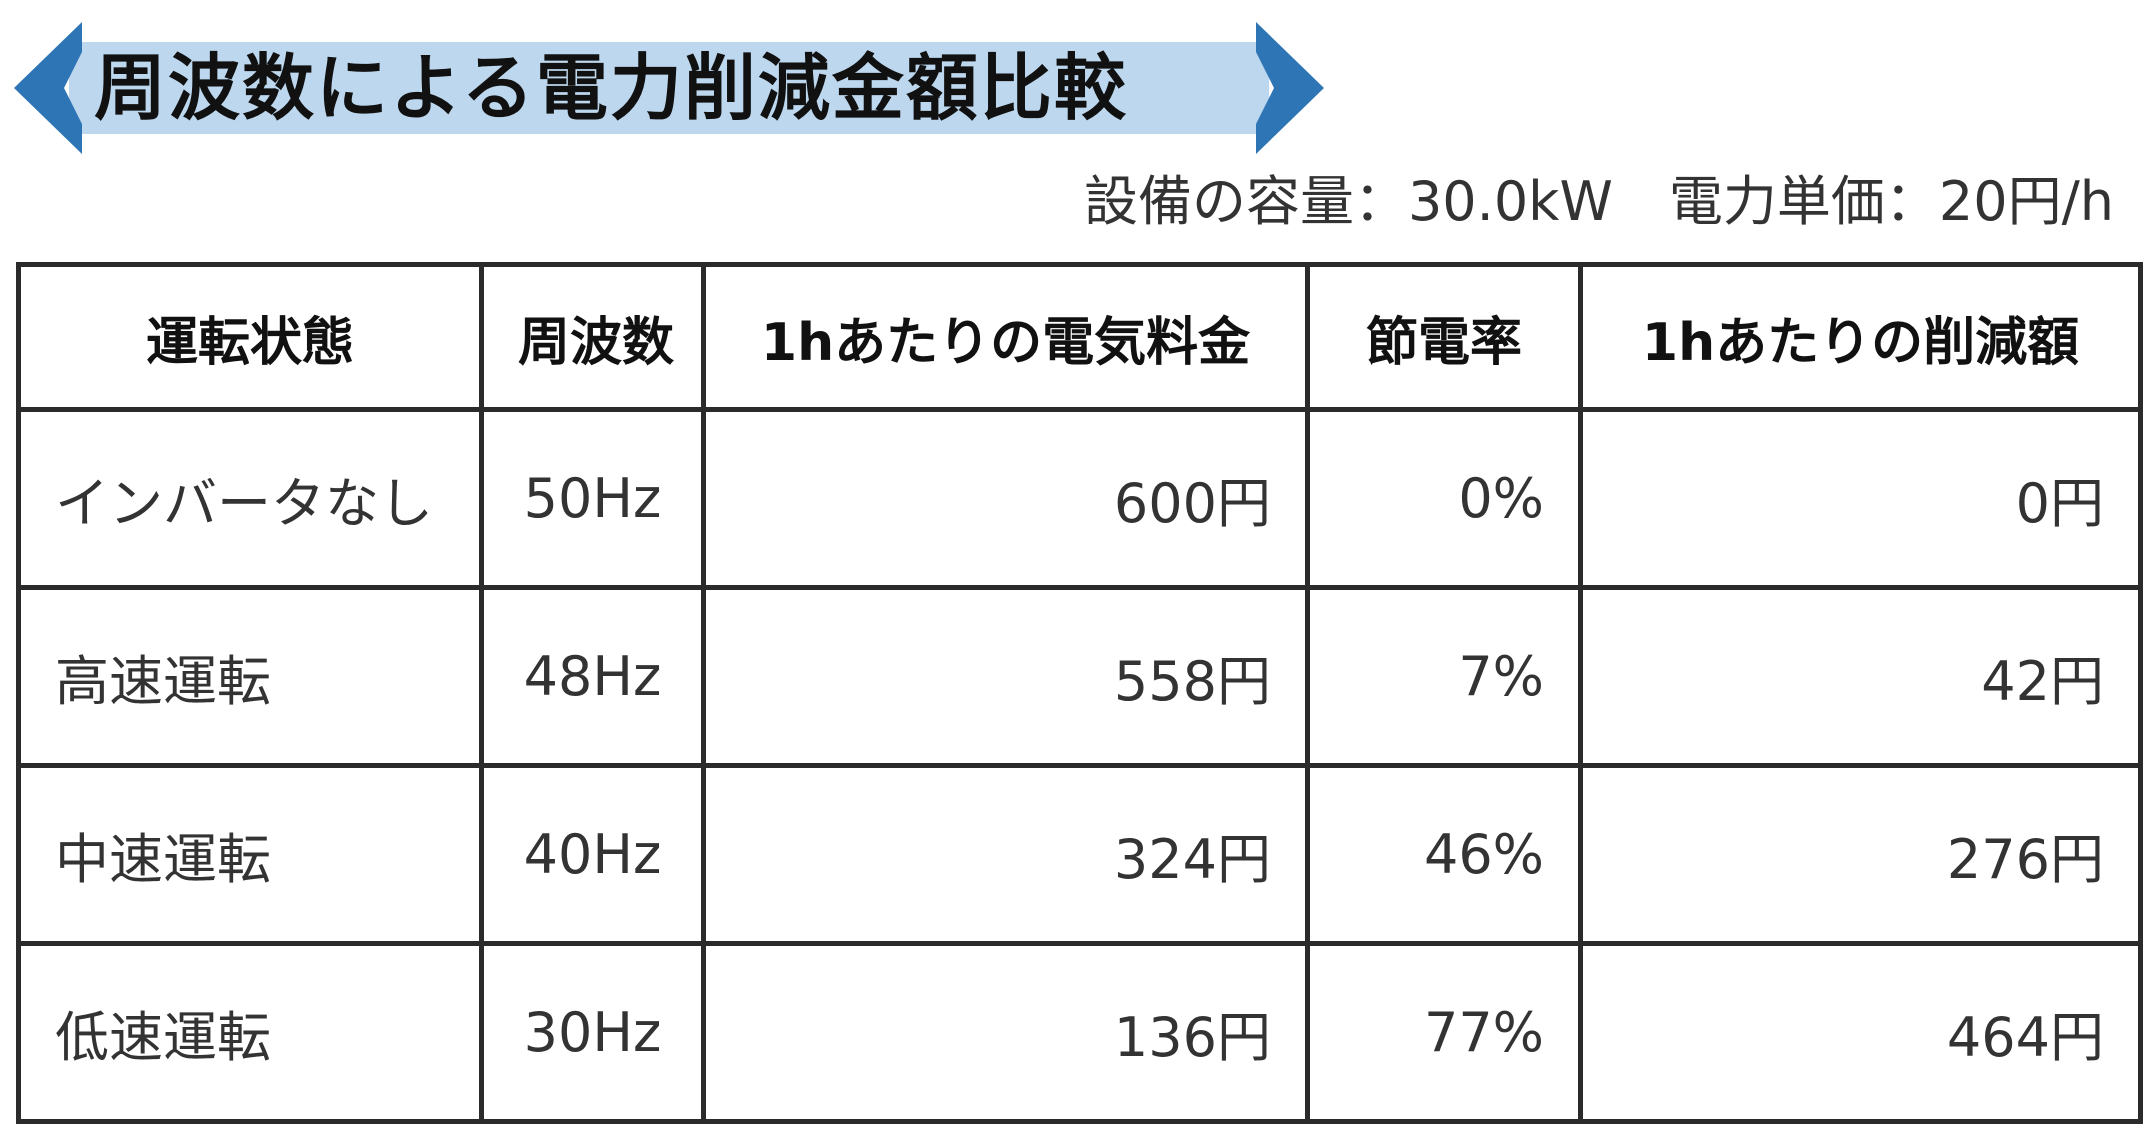 The height and width of the screenshot is (1141, 2152). Describe the element at coordinates (592, 676) in the screenshot. I see `cell-frequency: 48Hz` at that location.